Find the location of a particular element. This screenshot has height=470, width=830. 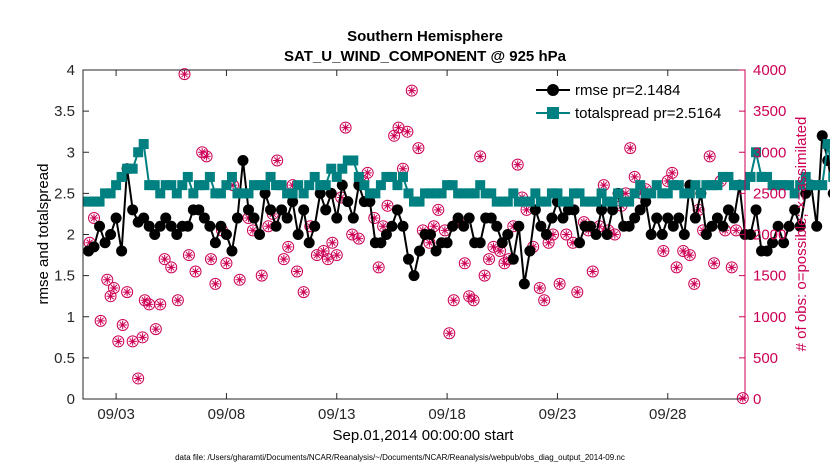

chart-title: Southern Hemisphere is located at coordinates (425, 36).